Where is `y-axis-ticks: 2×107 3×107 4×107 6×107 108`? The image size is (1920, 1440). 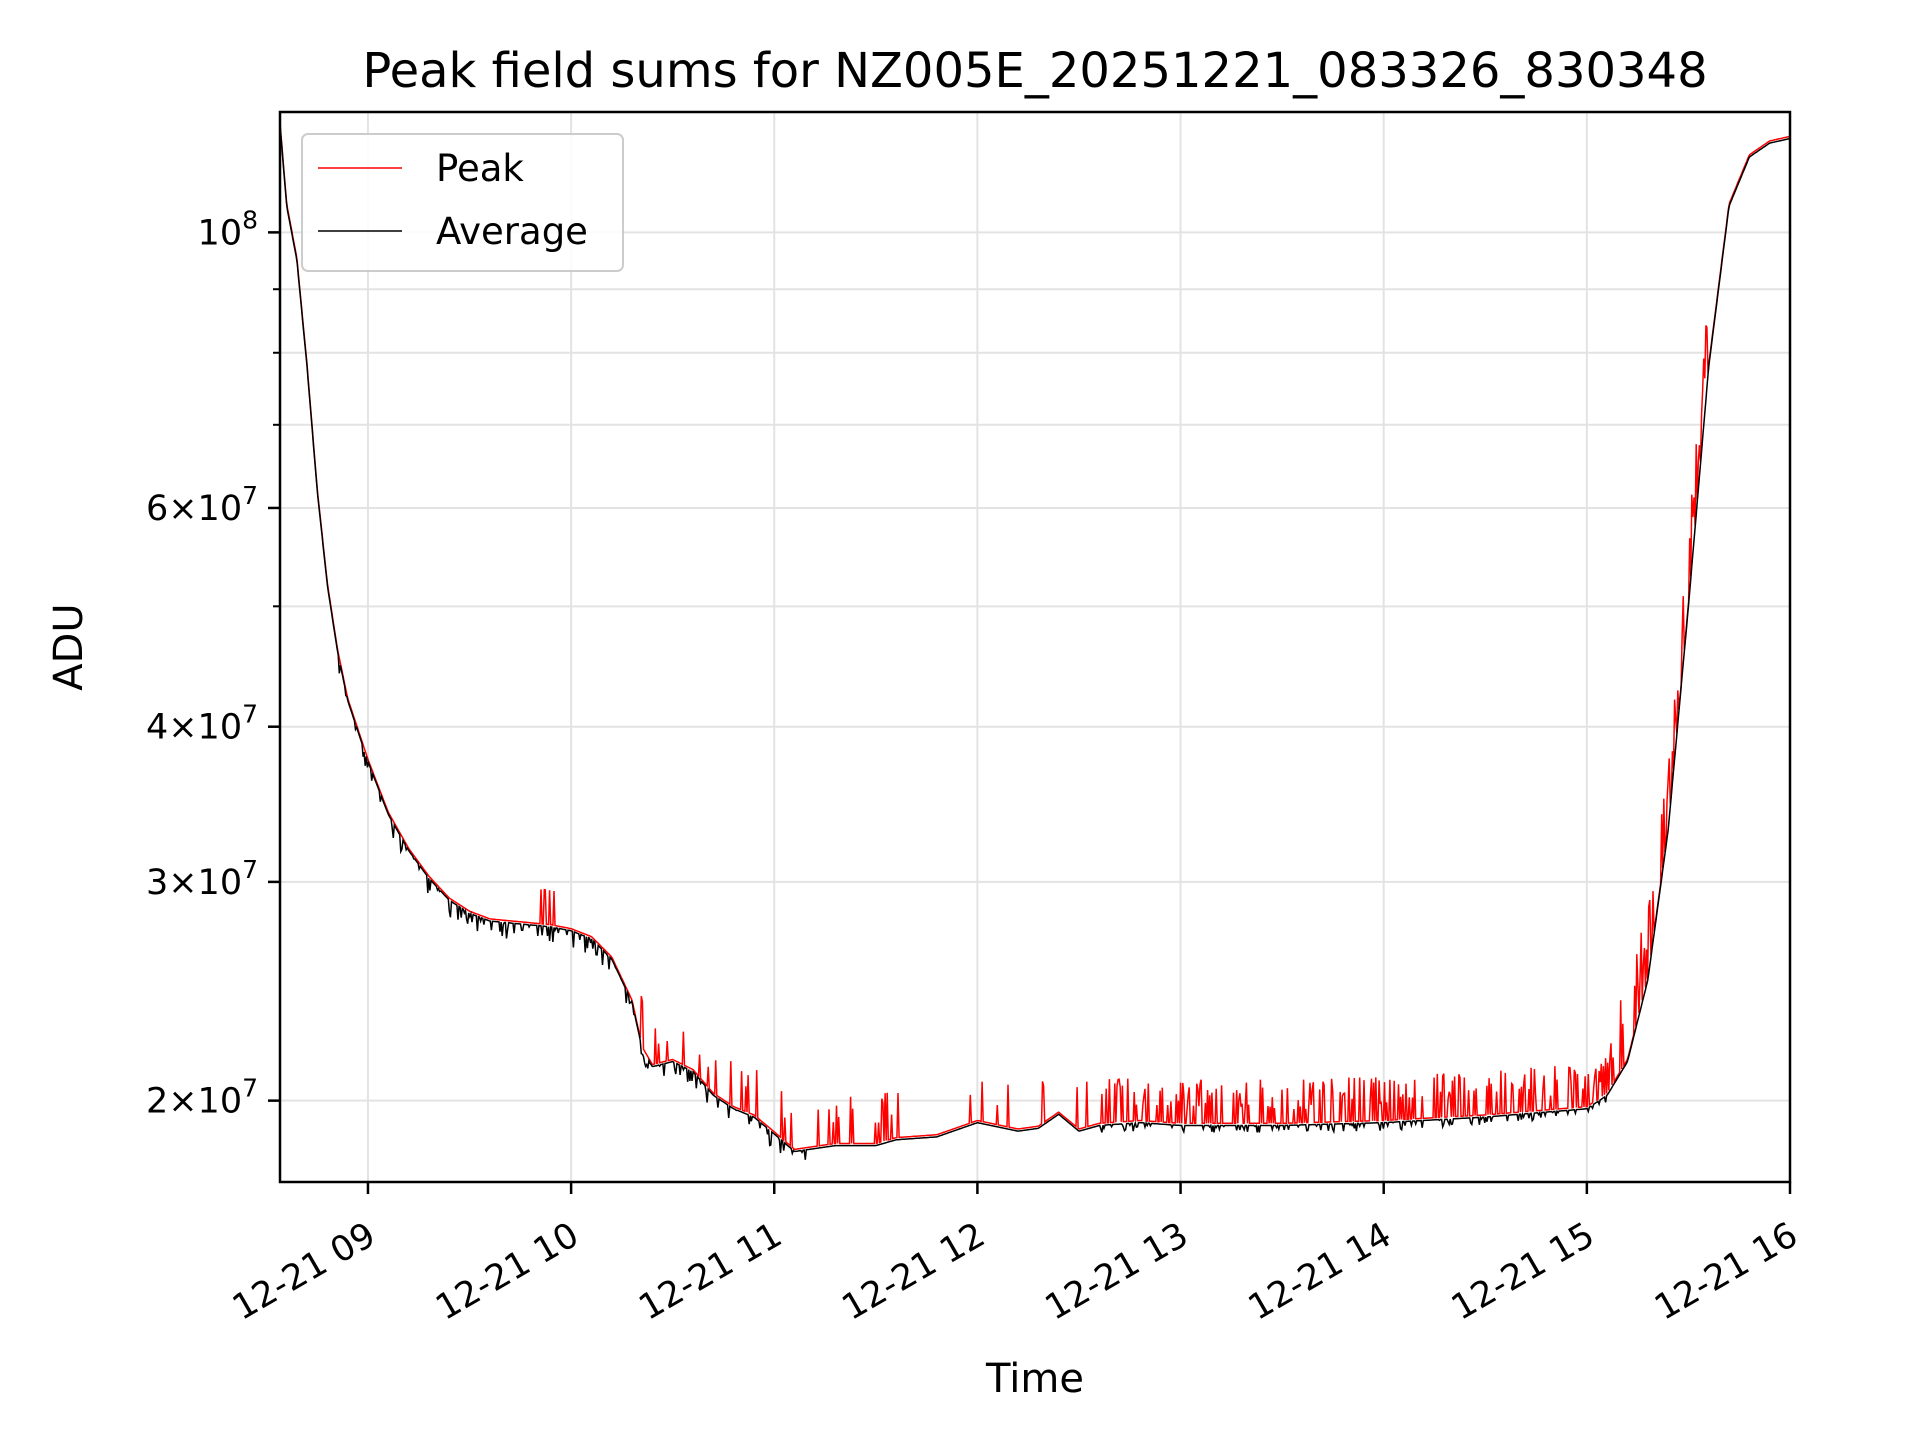
y-axis-ticks: 2×107 3×107 4×107 6×107 108 is located at coordinates (213, 663).